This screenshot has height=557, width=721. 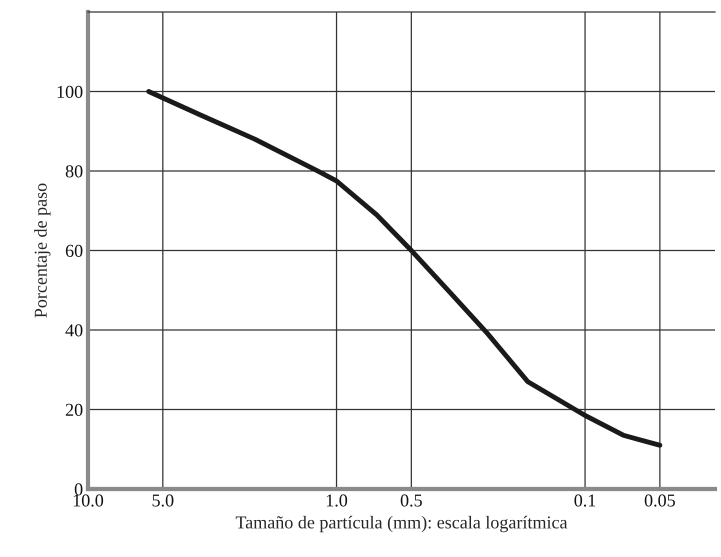 What do you see at coordinates (89, 500) in the screenshot?
I see `x-tick-label: 10.0` at bounding box center [89, 500].